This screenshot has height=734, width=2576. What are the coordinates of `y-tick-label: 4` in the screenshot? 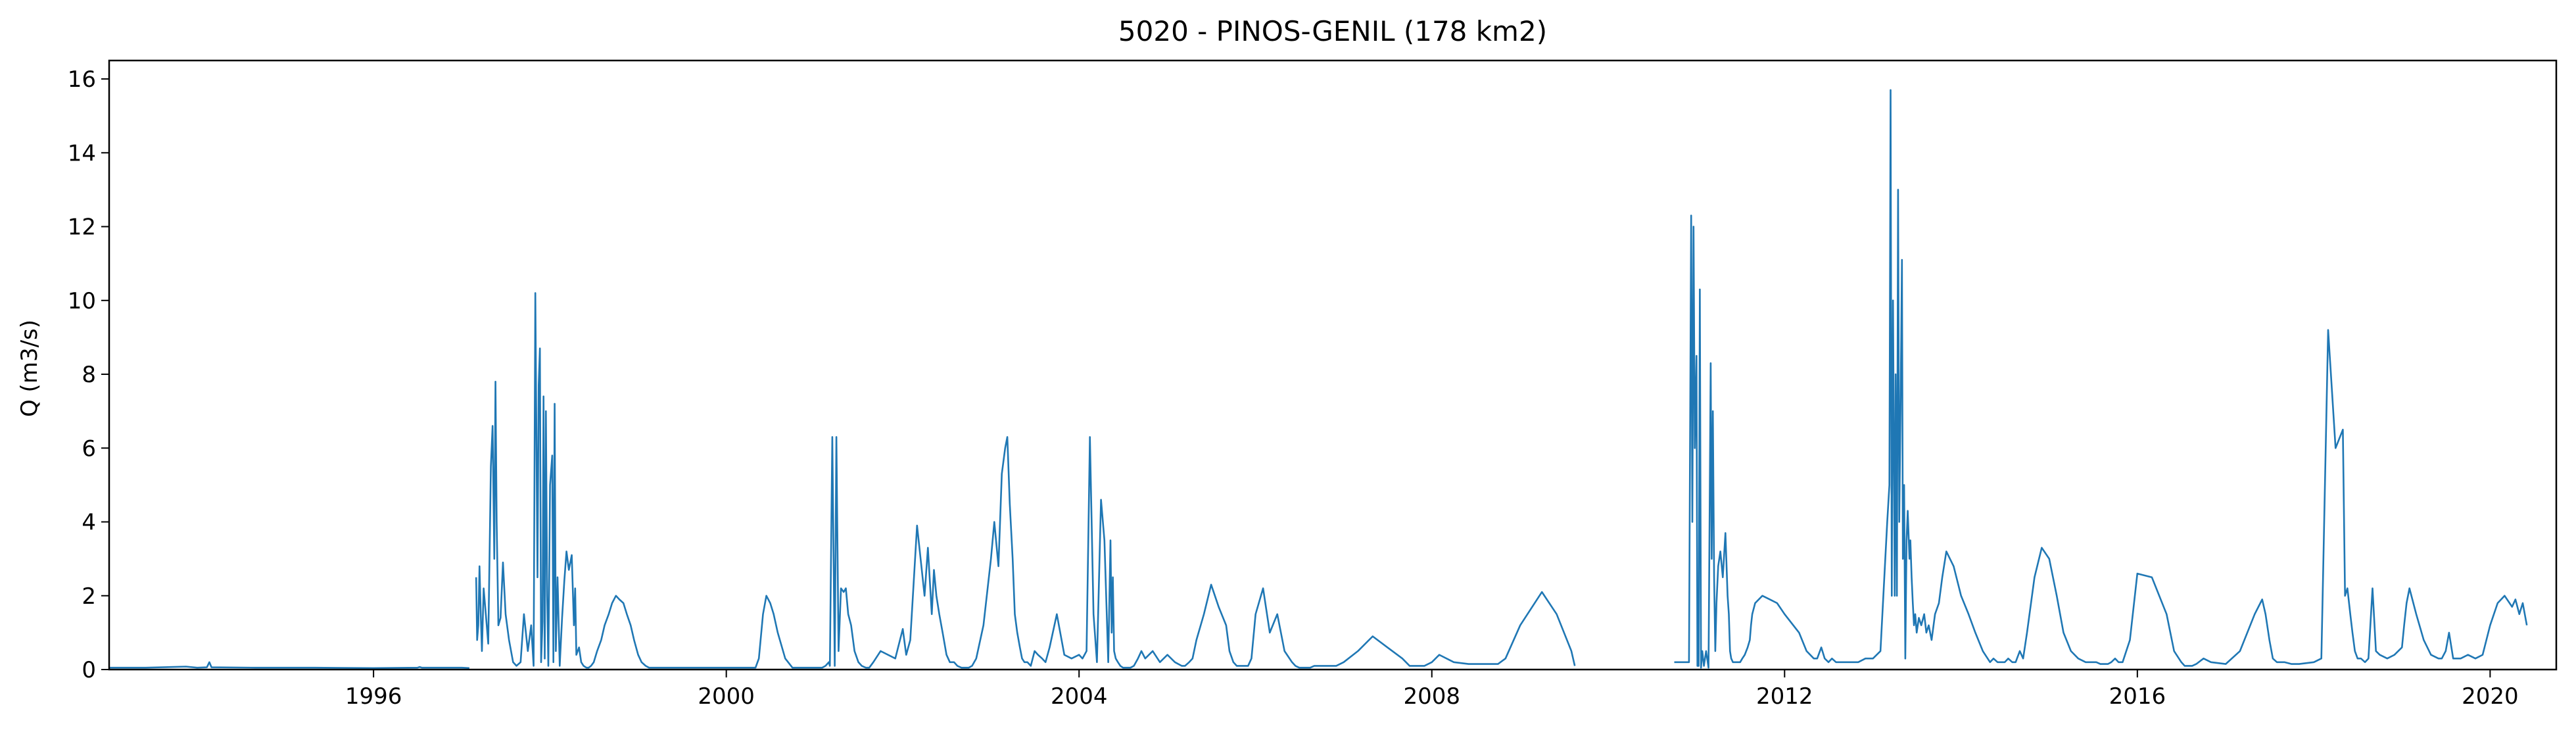 It's located at (89, 523).